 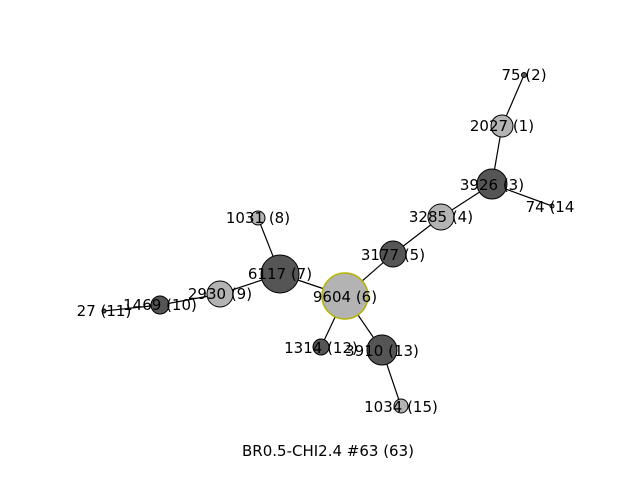 I want to click on node-n14, so click(x=552, y=206).